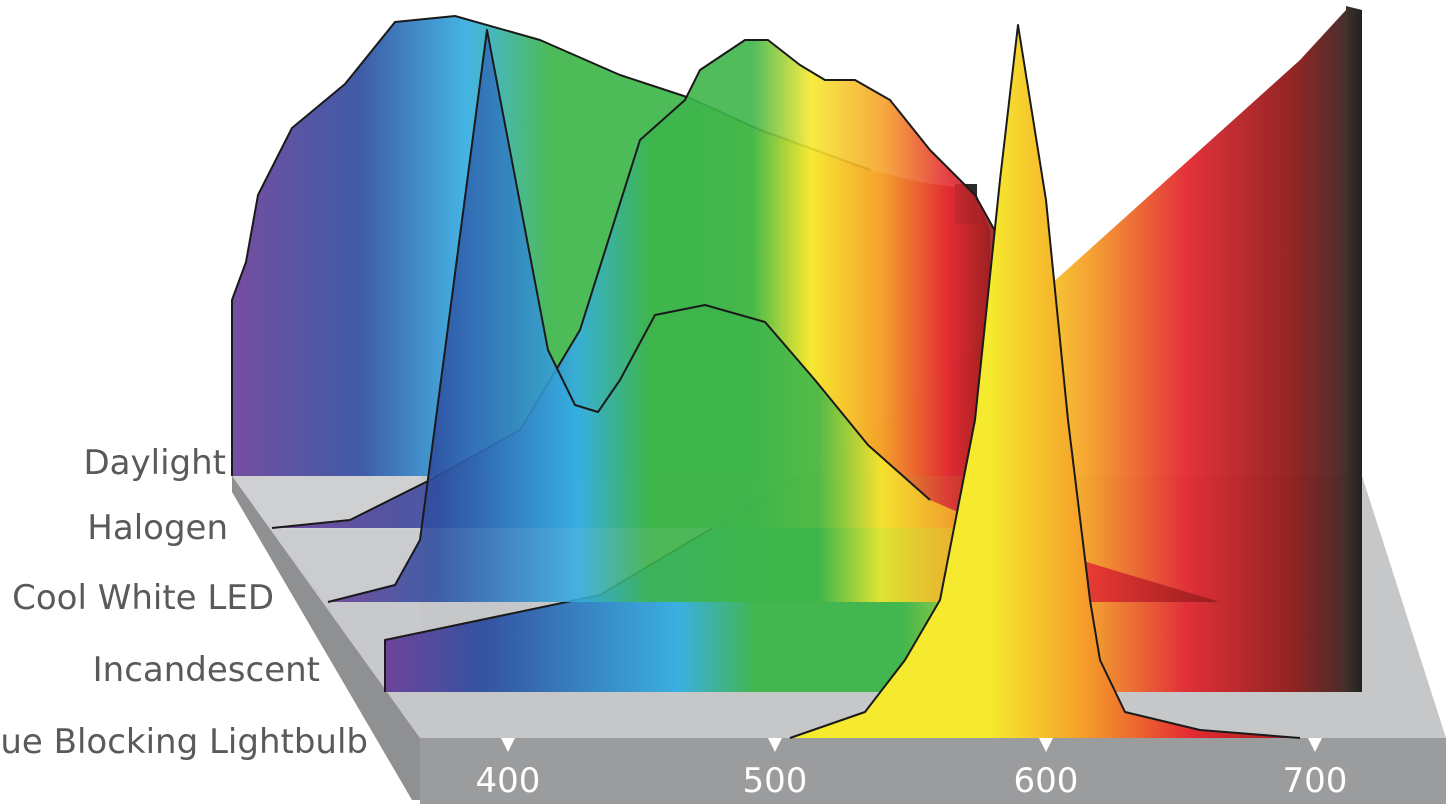 Image resolution: width=1446 pixels, height=804 pixels. Describe the element at coordinates (157, 528) in the screenshot. I see `row-label-halogen: Halogen` at that location.